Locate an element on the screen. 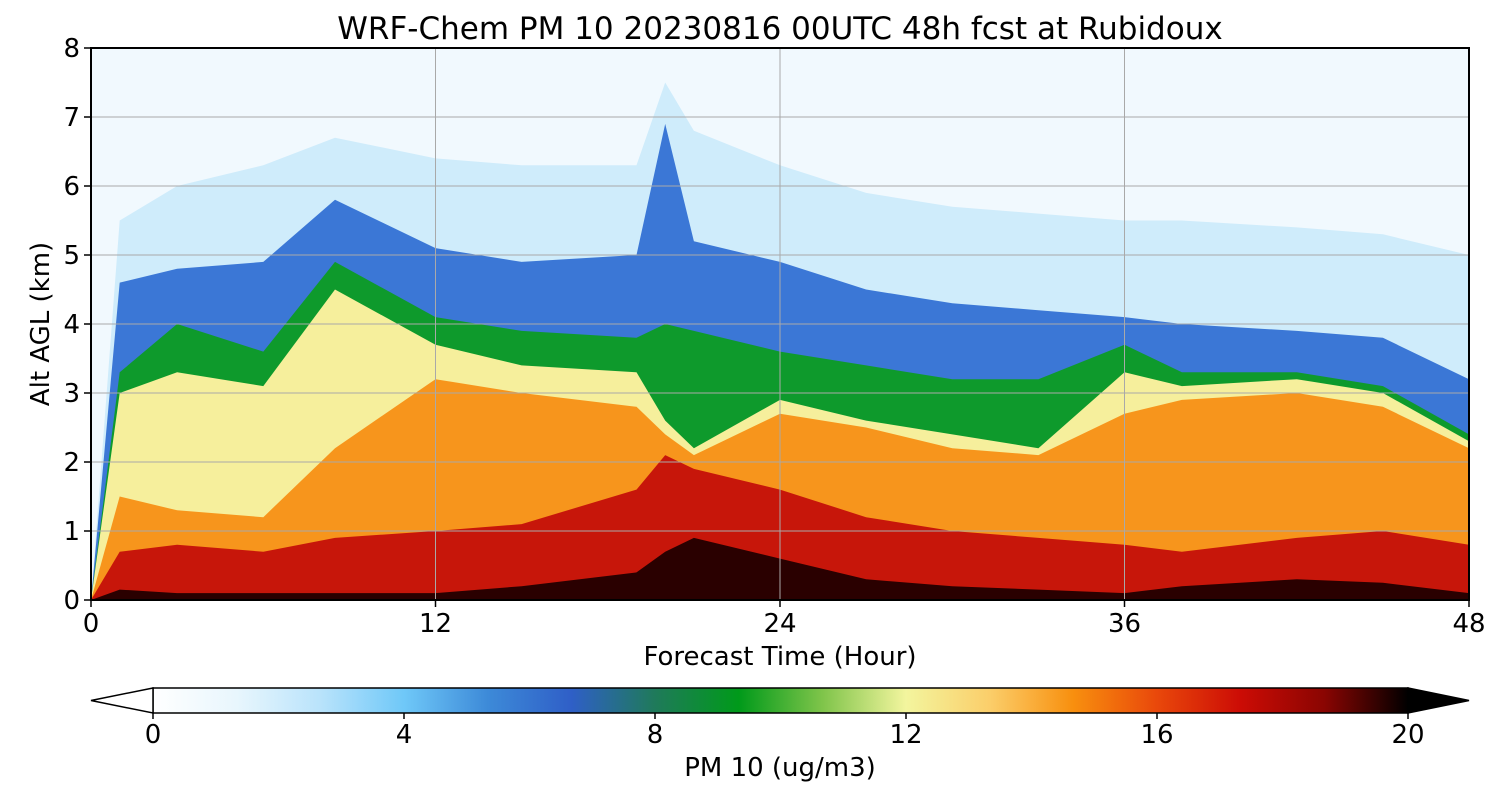  y-tick-label: 5 is located at coordinates (71, 256).